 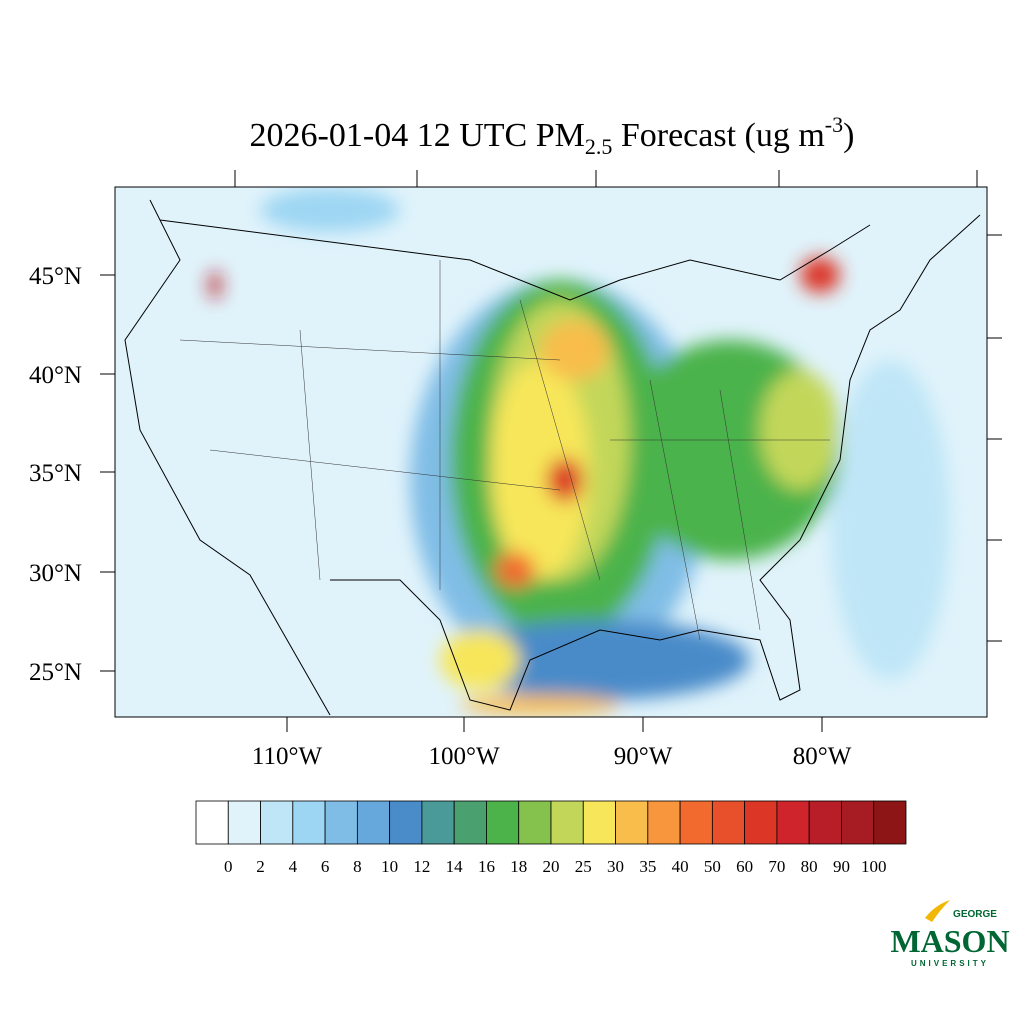 I want to click on lon-label: 110°W, so click(x=287, y=756).